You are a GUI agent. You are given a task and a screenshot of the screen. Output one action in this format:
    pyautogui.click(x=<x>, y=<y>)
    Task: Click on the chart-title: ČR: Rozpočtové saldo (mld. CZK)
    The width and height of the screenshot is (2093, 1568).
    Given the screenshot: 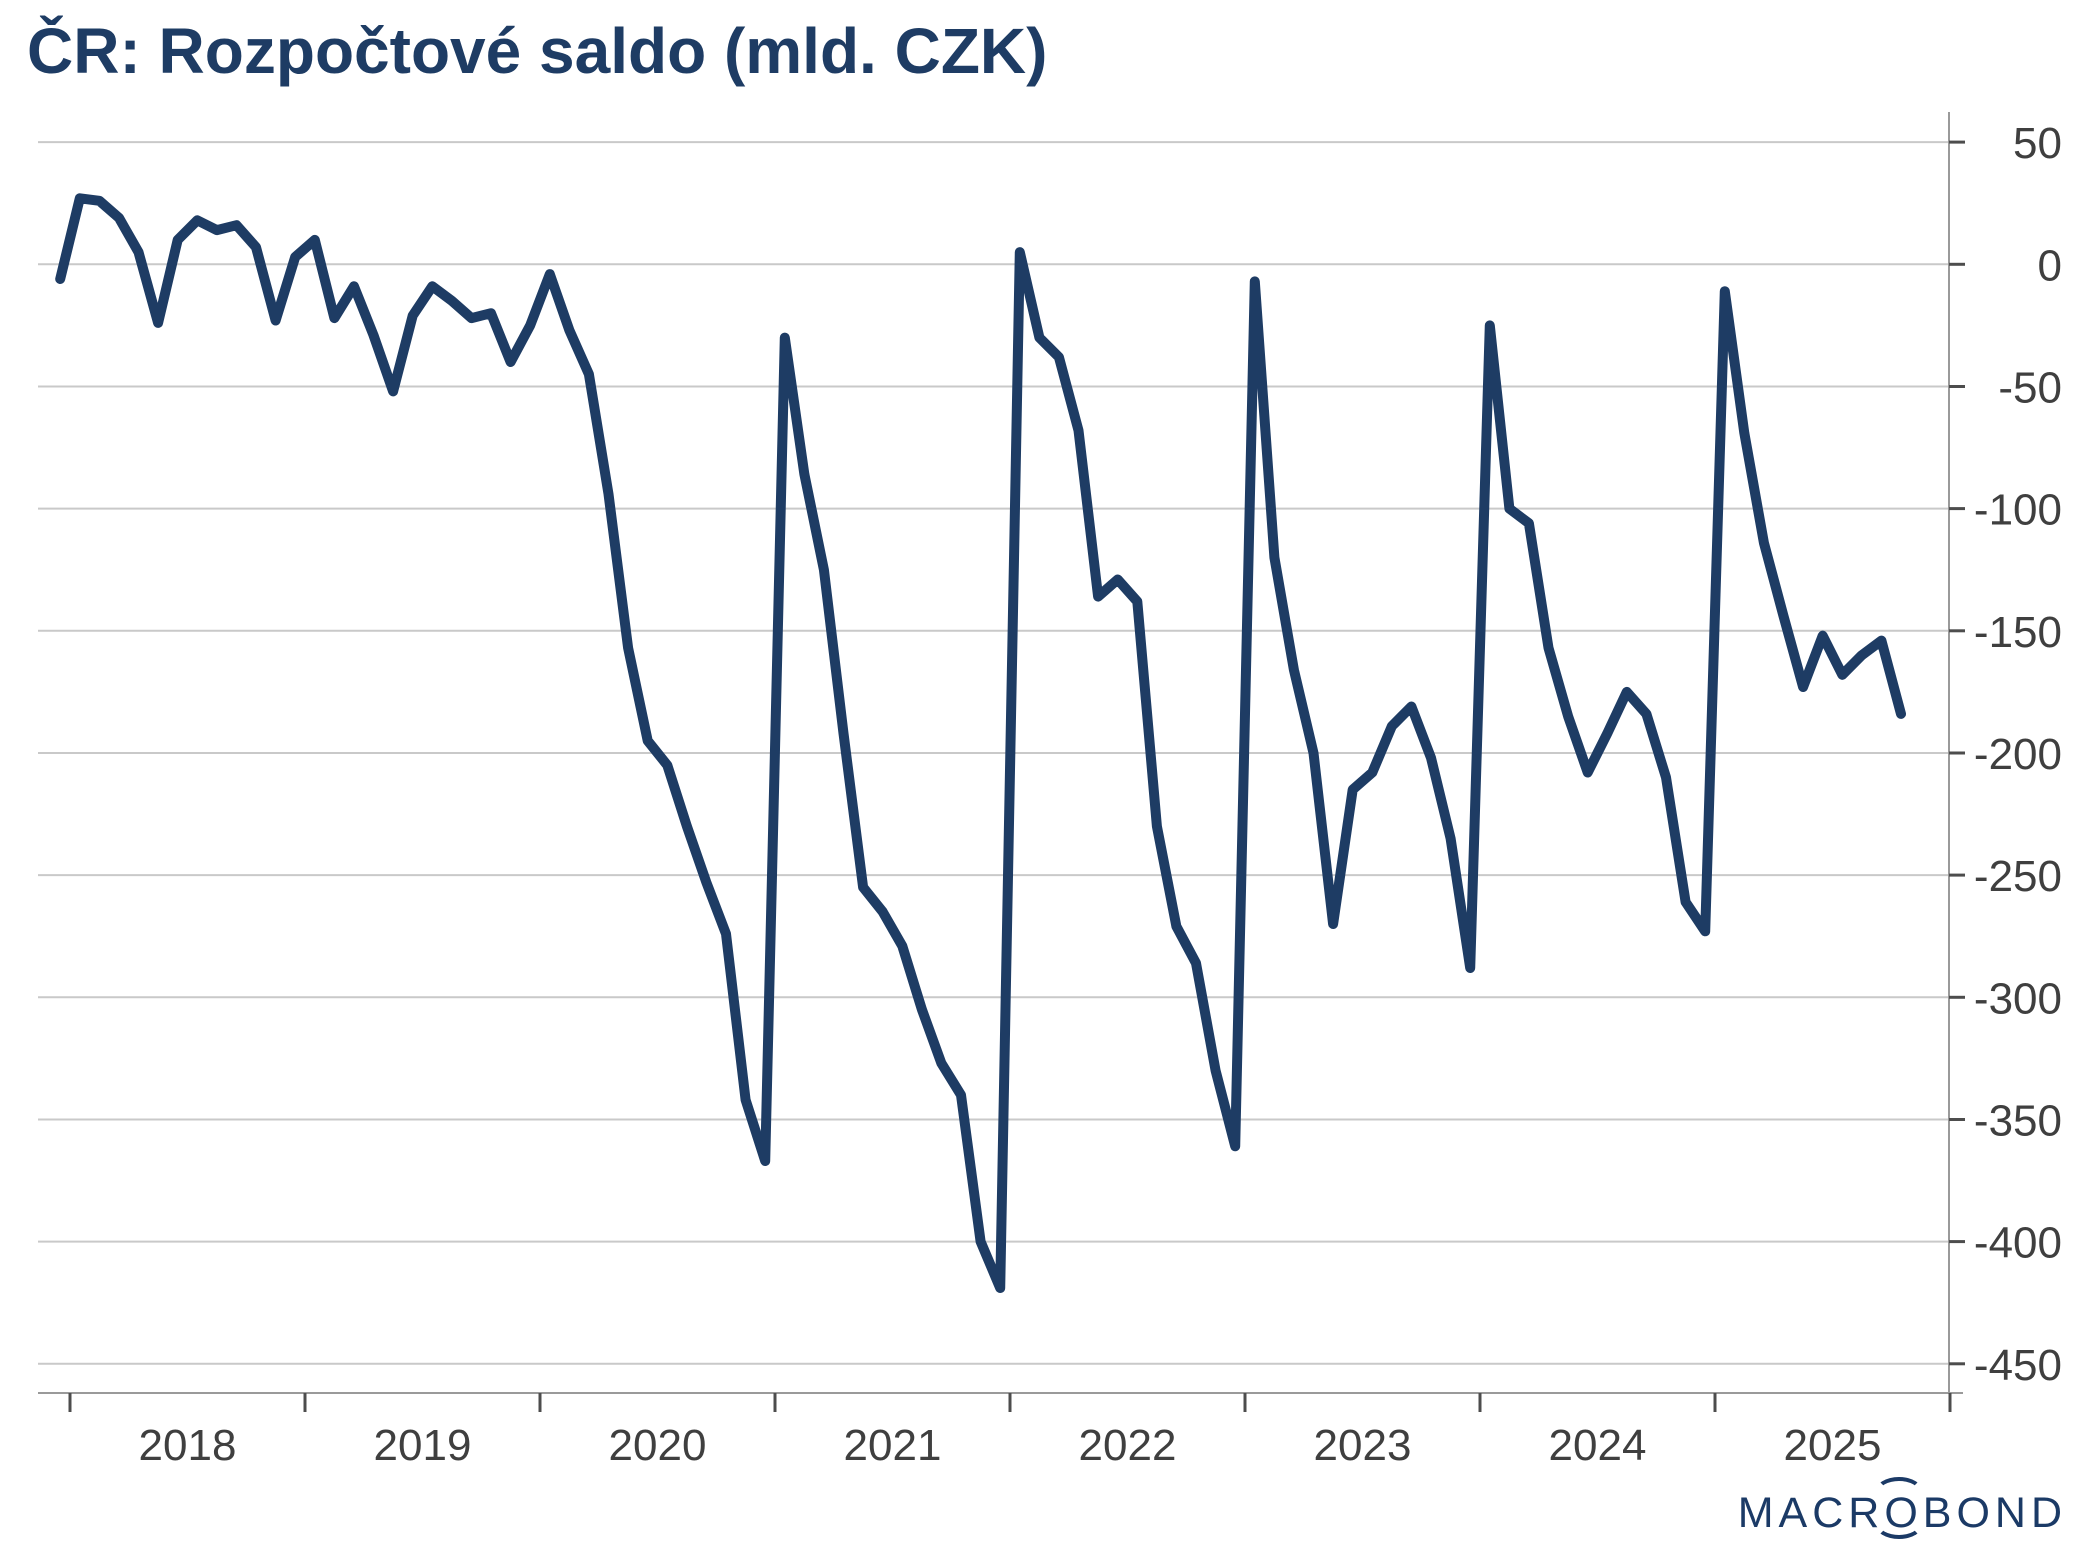 What is the action you would take?
    pyautogui.click(x=537, y=51)
    